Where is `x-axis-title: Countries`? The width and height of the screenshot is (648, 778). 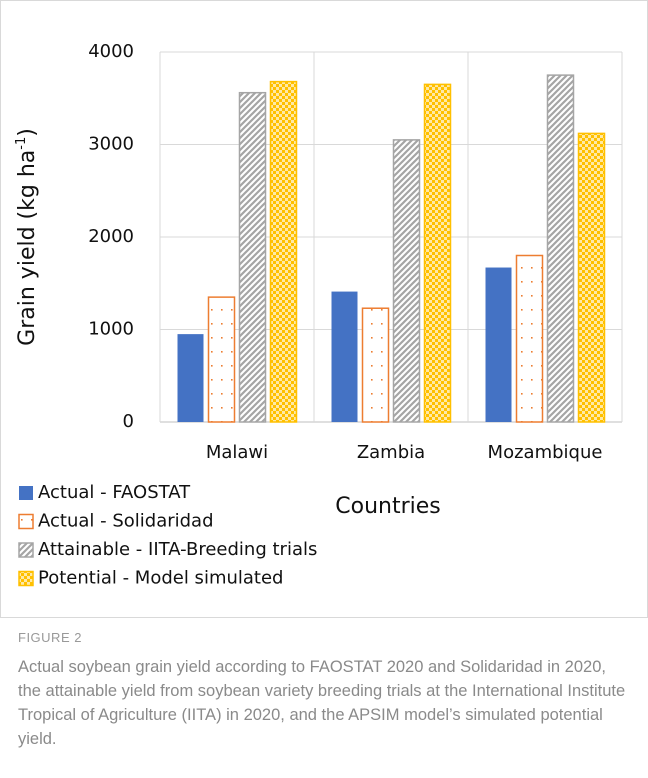 x-axis-title: Countries is located at coordinates (388, 506).